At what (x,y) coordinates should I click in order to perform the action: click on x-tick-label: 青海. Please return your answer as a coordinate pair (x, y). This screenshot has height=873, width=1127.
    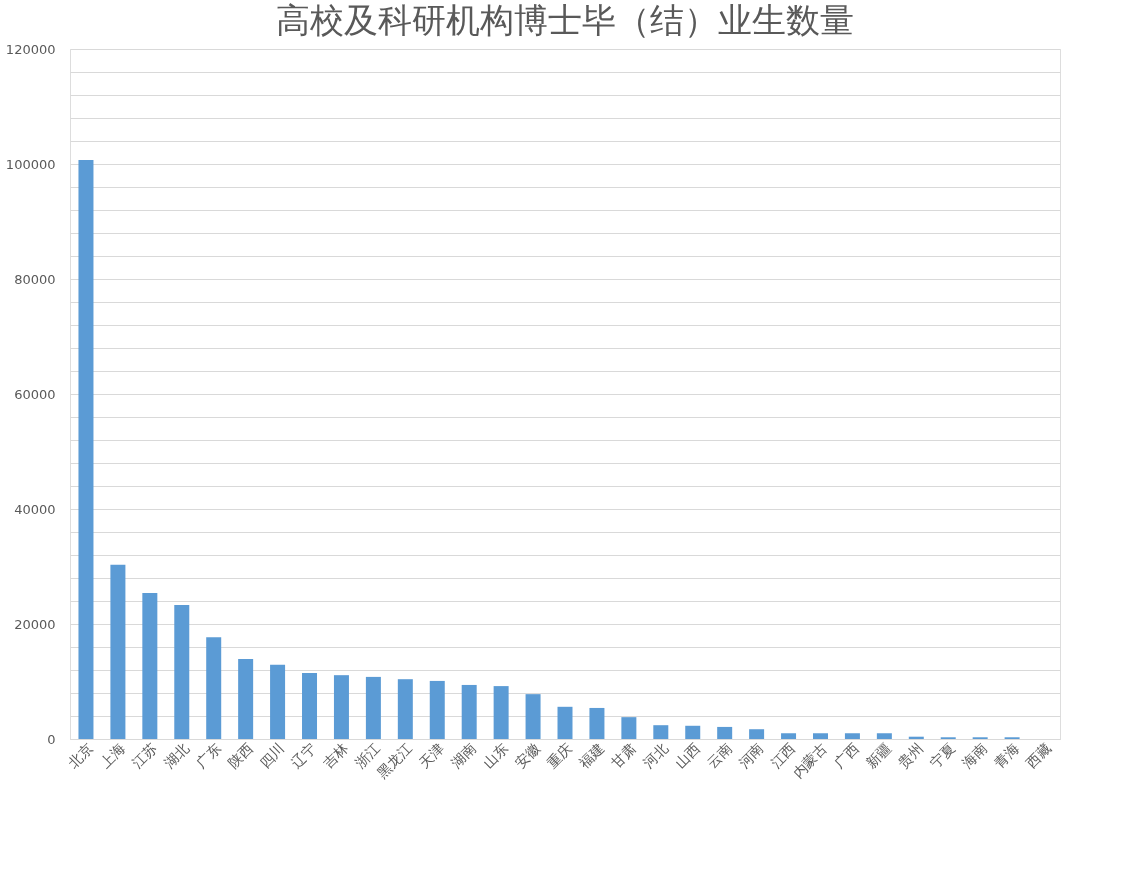
    Looking at the image, I should click on (1006, 756).